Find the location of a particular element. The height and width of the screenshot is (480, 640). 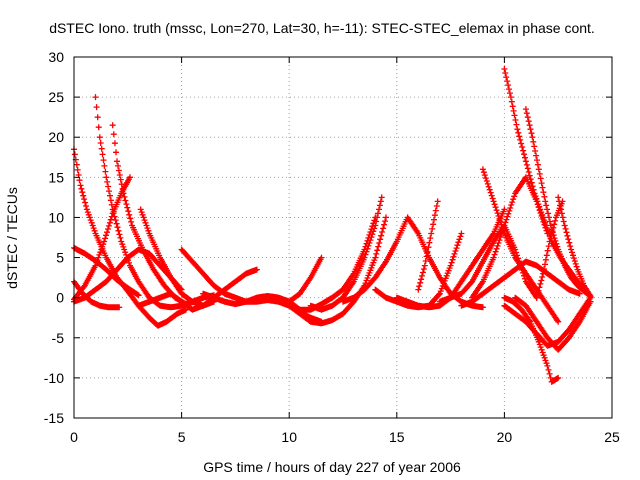

series-13-points is located at coordinates (346, 253).